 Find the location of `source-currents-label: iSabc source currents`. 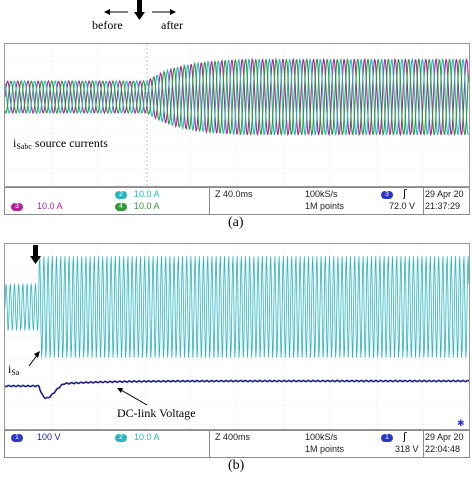

source-currents-label: iSabc source currents is located at coordinates (60, 143).